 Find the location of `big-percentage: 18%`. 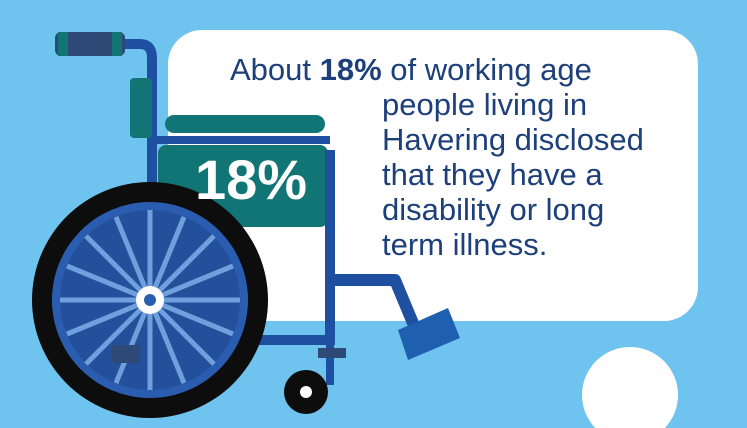

big-percentage: 18% is located at coordinates (251, 179).